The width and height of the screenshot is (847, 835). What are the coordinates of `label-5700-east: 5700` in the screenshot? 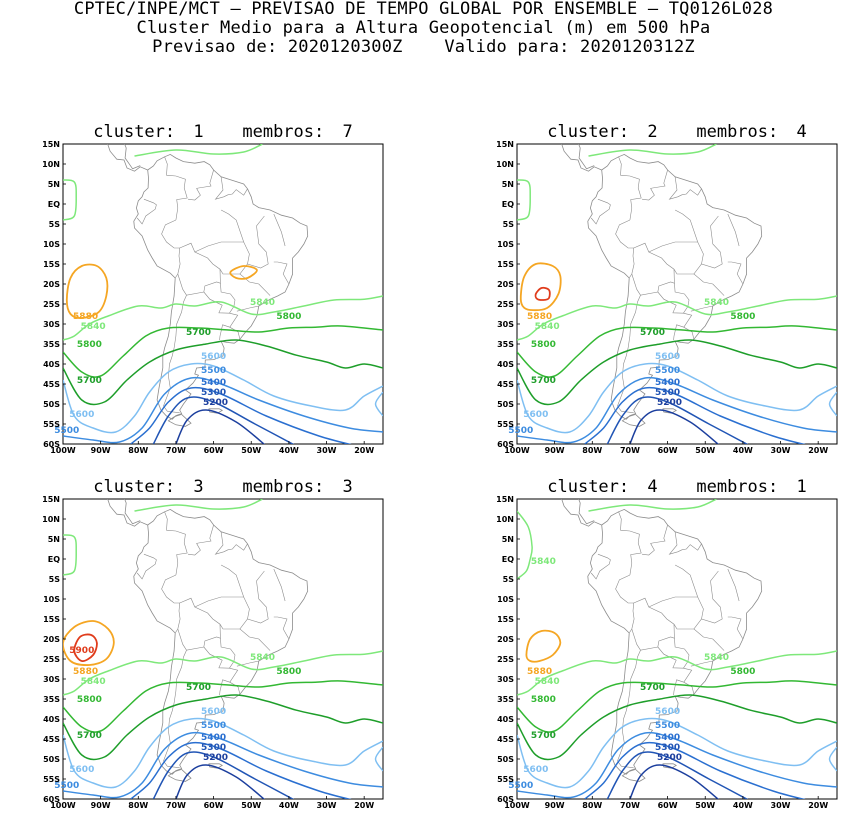 It's located at (652, 688).